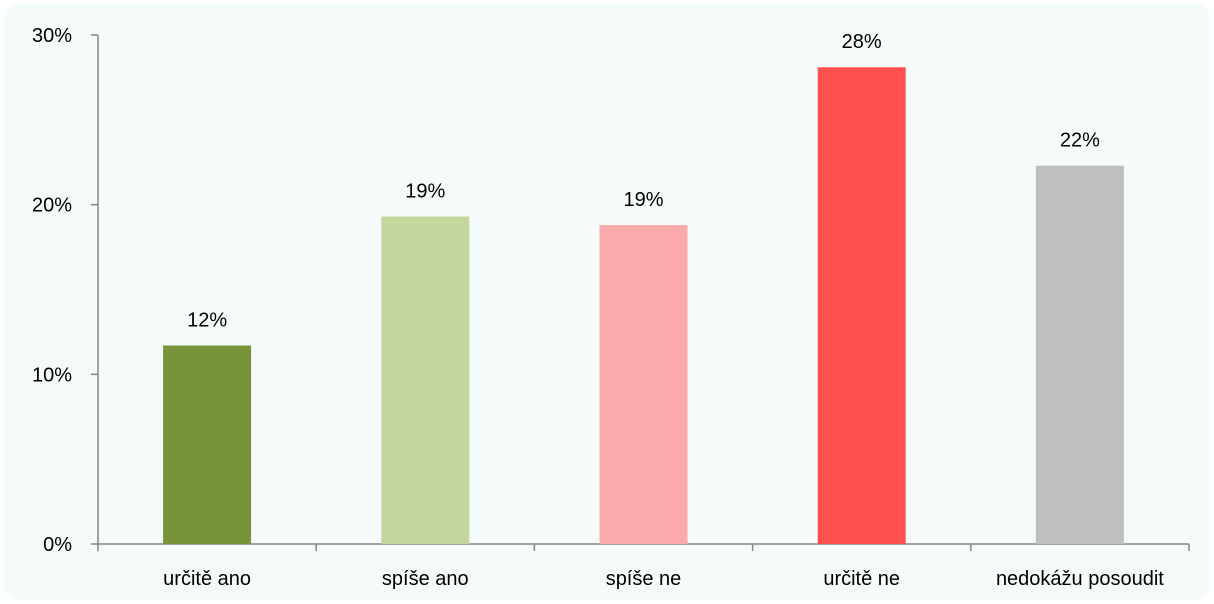  Describe the element at coordinates (1080, 141) in the screenshot. I see `data-label: 22%` at that location.